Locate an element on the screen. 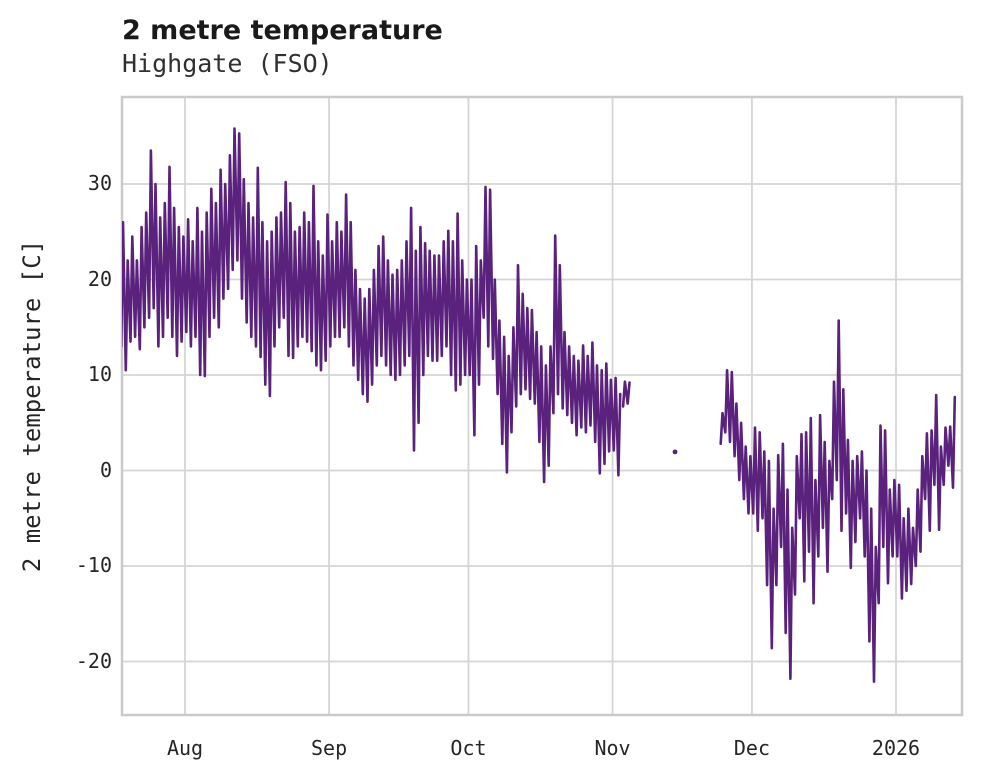 This screenshot has height=782, width=981. y-tick-label: -20 is located at coordinates (93, 660).